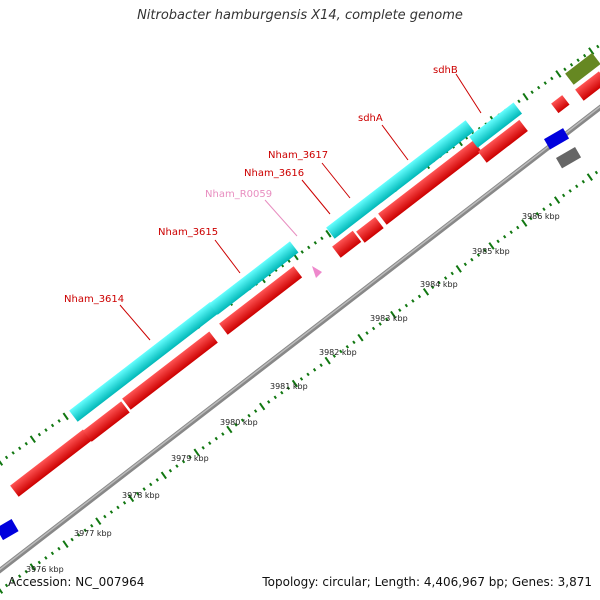 This screenshot has height=600, width=600. Describe the element at coordinates (439, 284) in the screenshot. I see `scale-label: 3984 kbp` at that location.